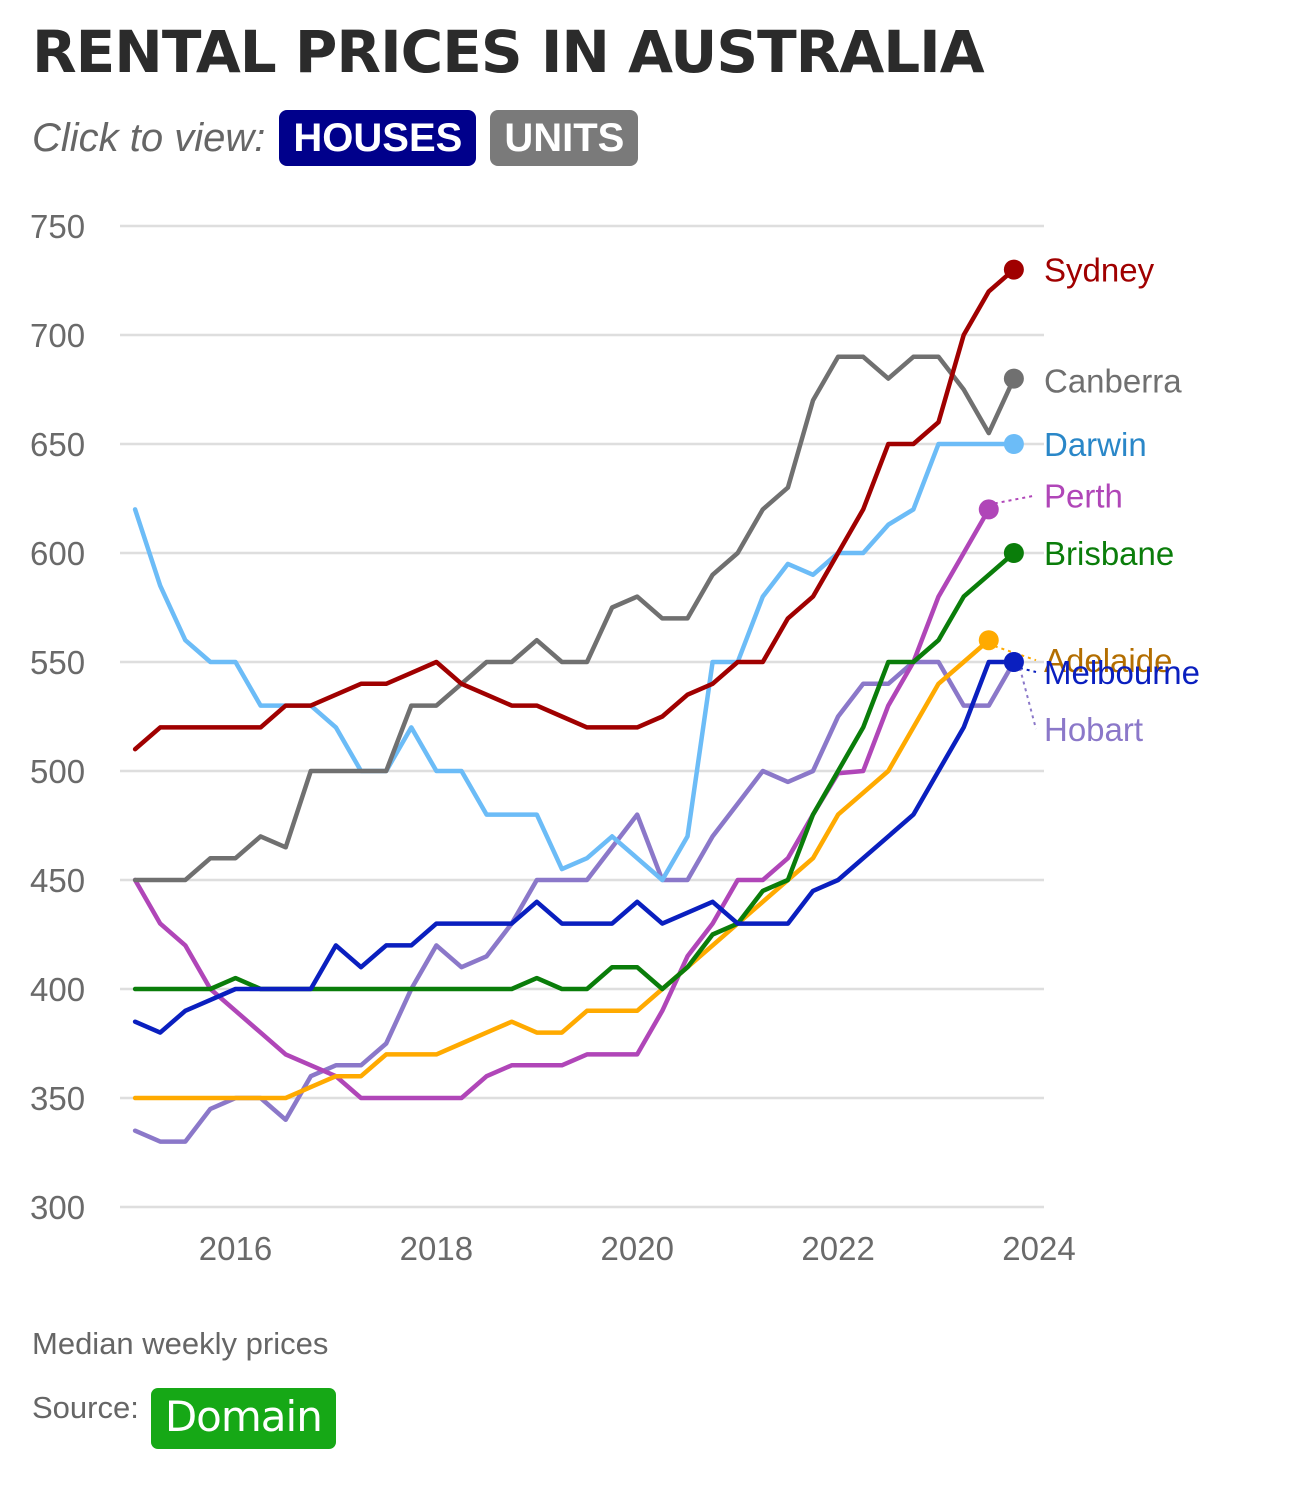 The image size is (1290, 1489). Describe the element at coordinates (436, 1248) in the screenshot. I see `x-tick-label: 2018` at that location.